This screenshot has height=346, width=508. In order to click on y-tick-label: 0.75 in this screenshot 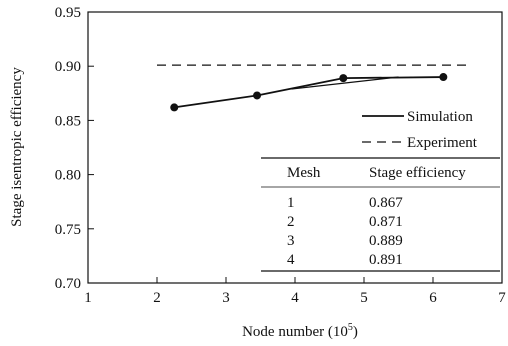, I will do `click(68, 230)`.